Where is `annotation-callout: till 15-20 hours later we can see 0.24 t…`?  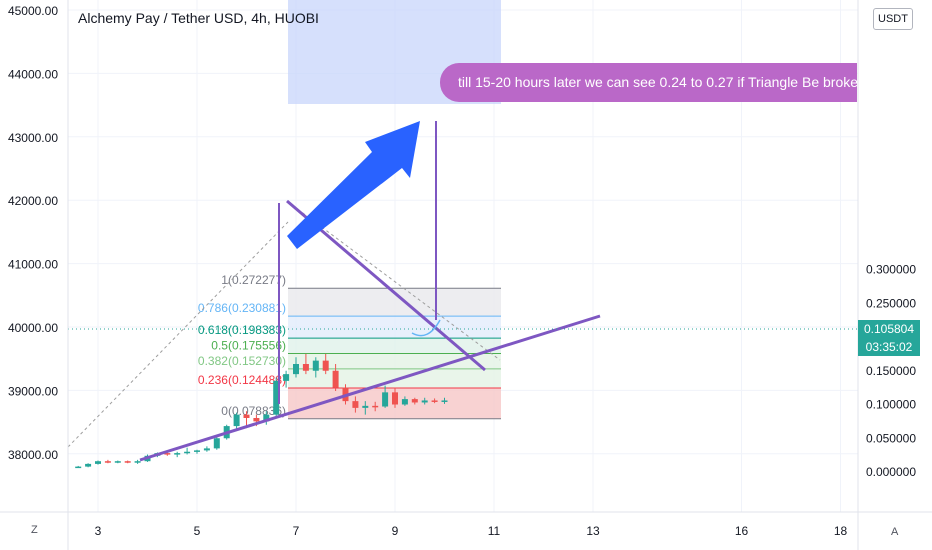
annotation-callout: till 15-20 hours later we can see 0.24 t… is located at coordinates (648, 82).